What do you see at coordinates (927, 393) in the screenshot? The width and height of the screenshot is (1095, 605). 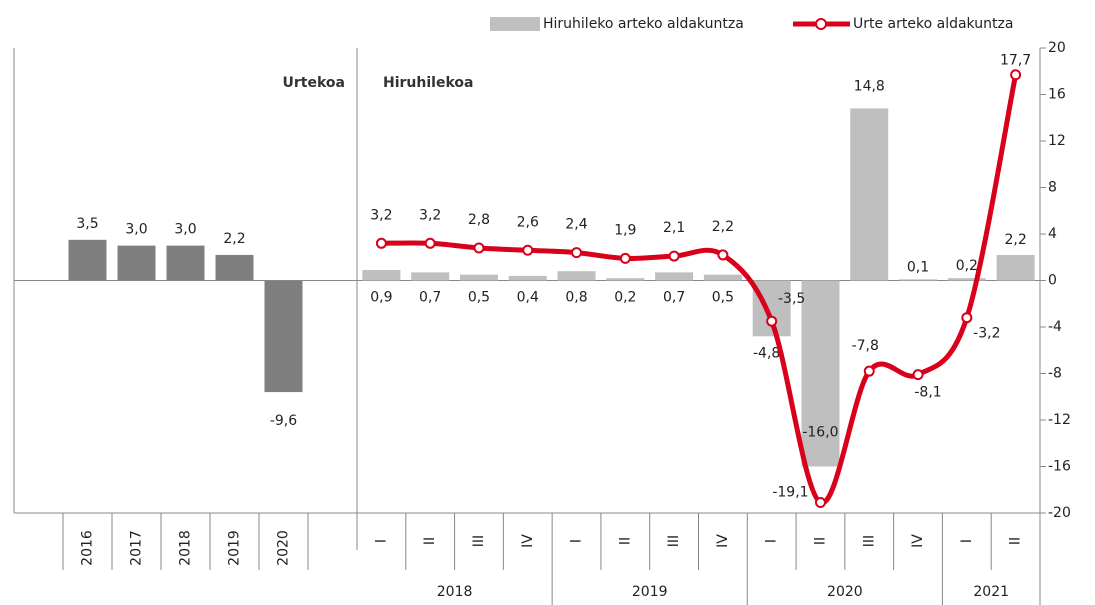 I see `data-label: -8,1` at bounding box center [927, 393].